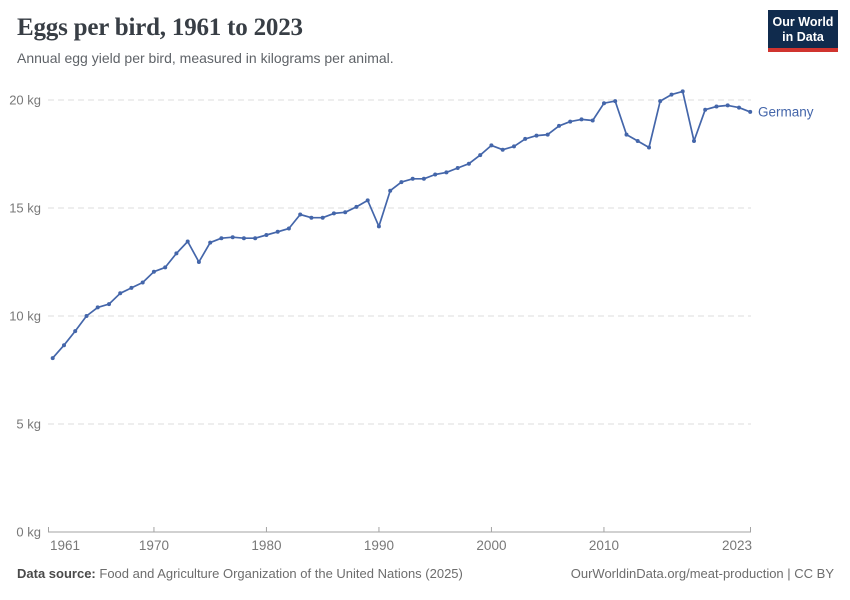  Describe the element at coordinates (160, 27) in the screenshot. I see `page-title: Eggs per bird, 1961 to 2023` at that location.